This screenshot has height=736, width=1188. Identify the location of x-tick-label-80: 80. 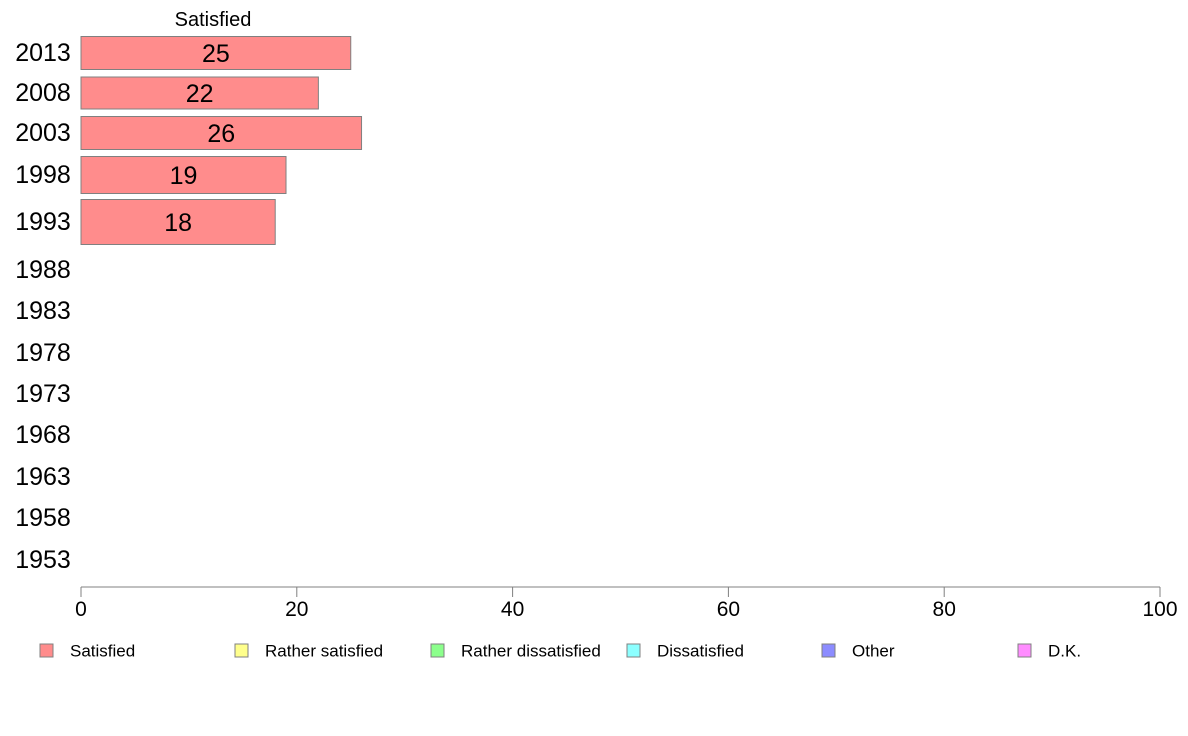
(944, 609).